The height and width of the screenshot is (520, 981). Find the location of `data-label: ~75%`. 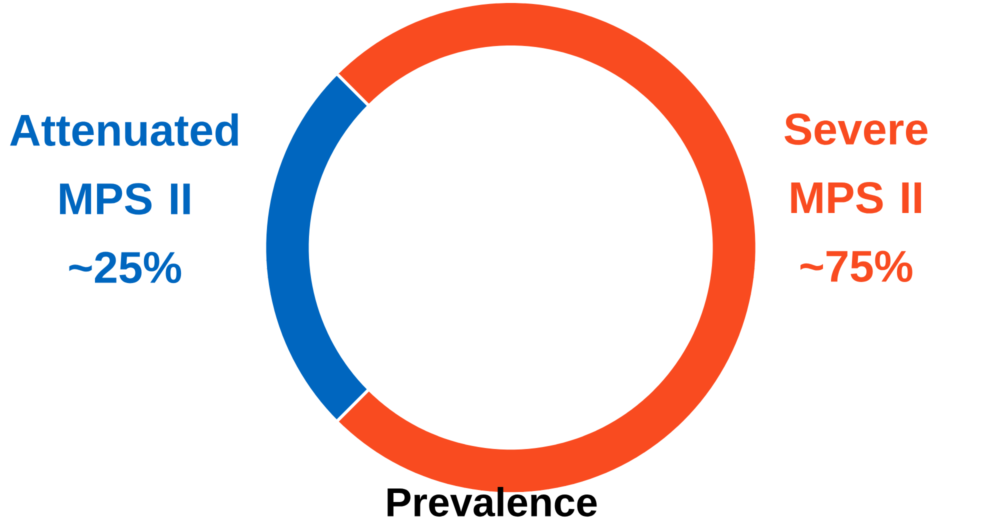

data-label: ~75% is located at coordinates (856, 266).